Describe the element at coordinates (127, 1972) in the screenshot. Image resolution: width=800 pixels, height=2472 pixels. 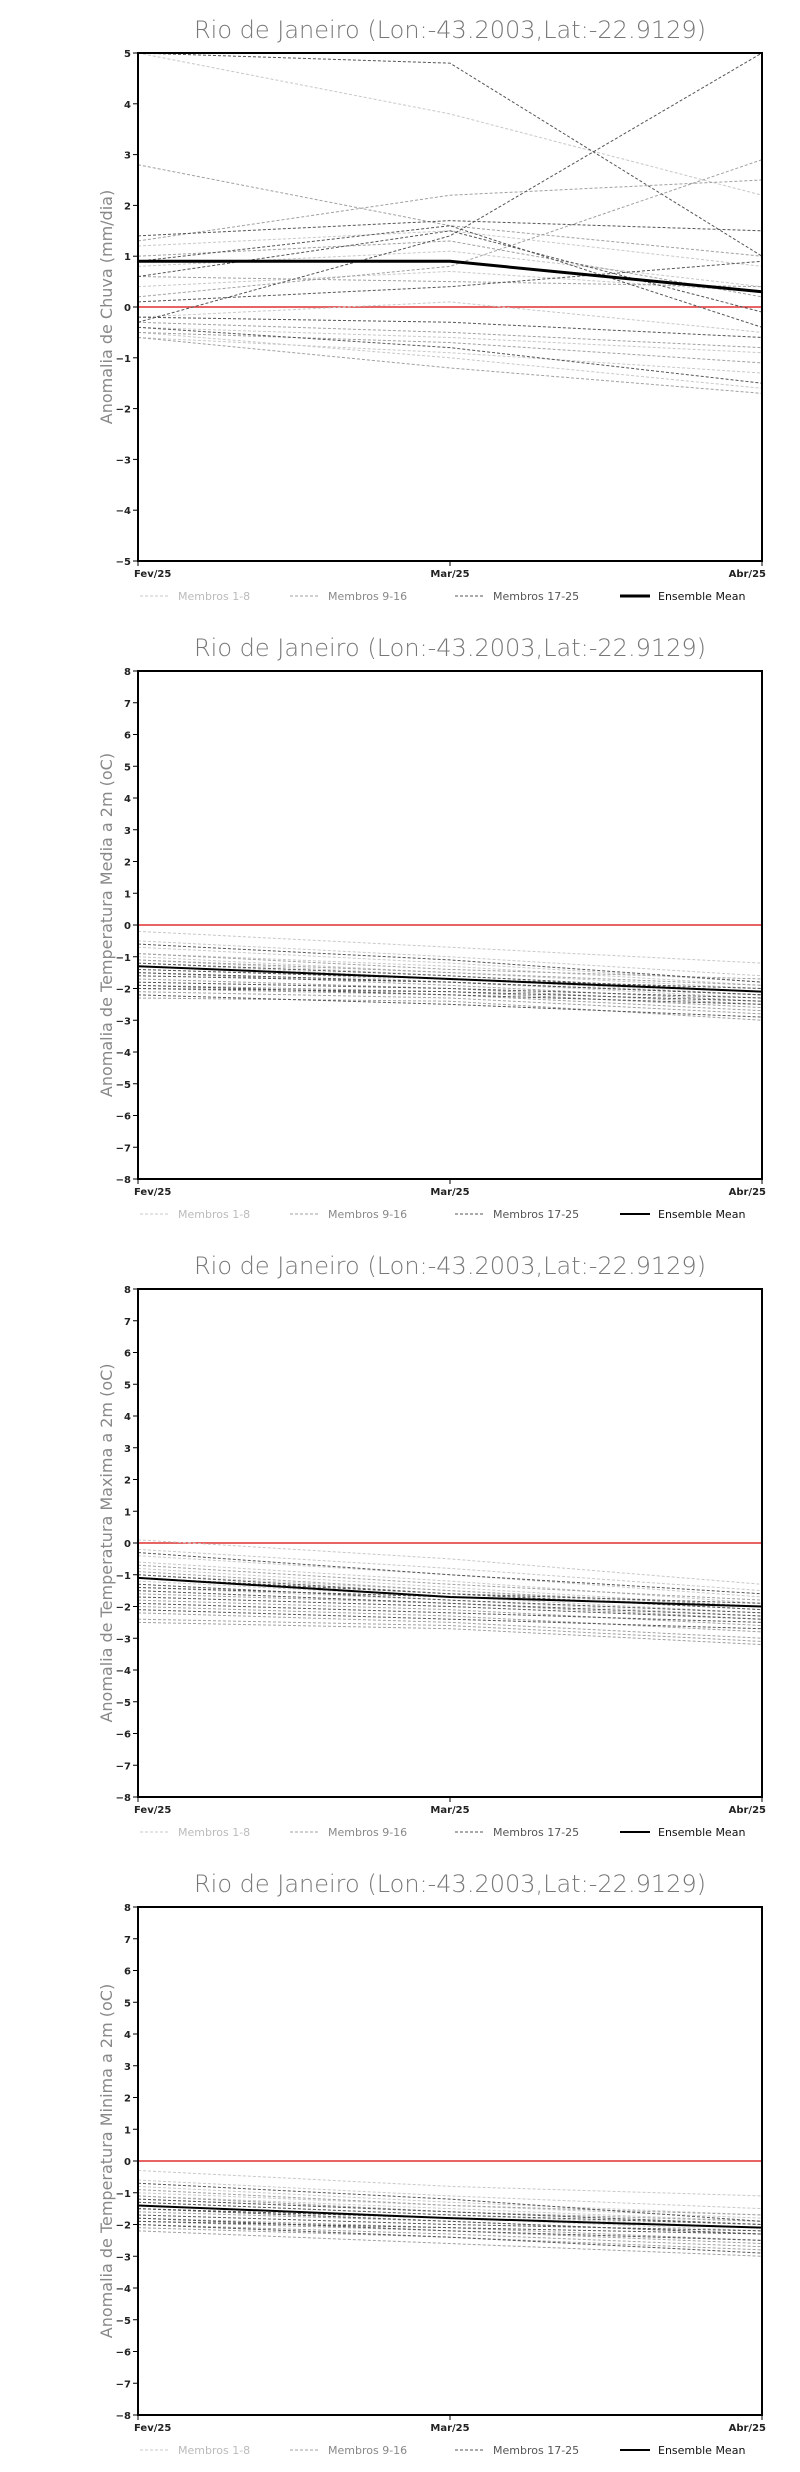
I see `y-tick-label: 6` at that location.